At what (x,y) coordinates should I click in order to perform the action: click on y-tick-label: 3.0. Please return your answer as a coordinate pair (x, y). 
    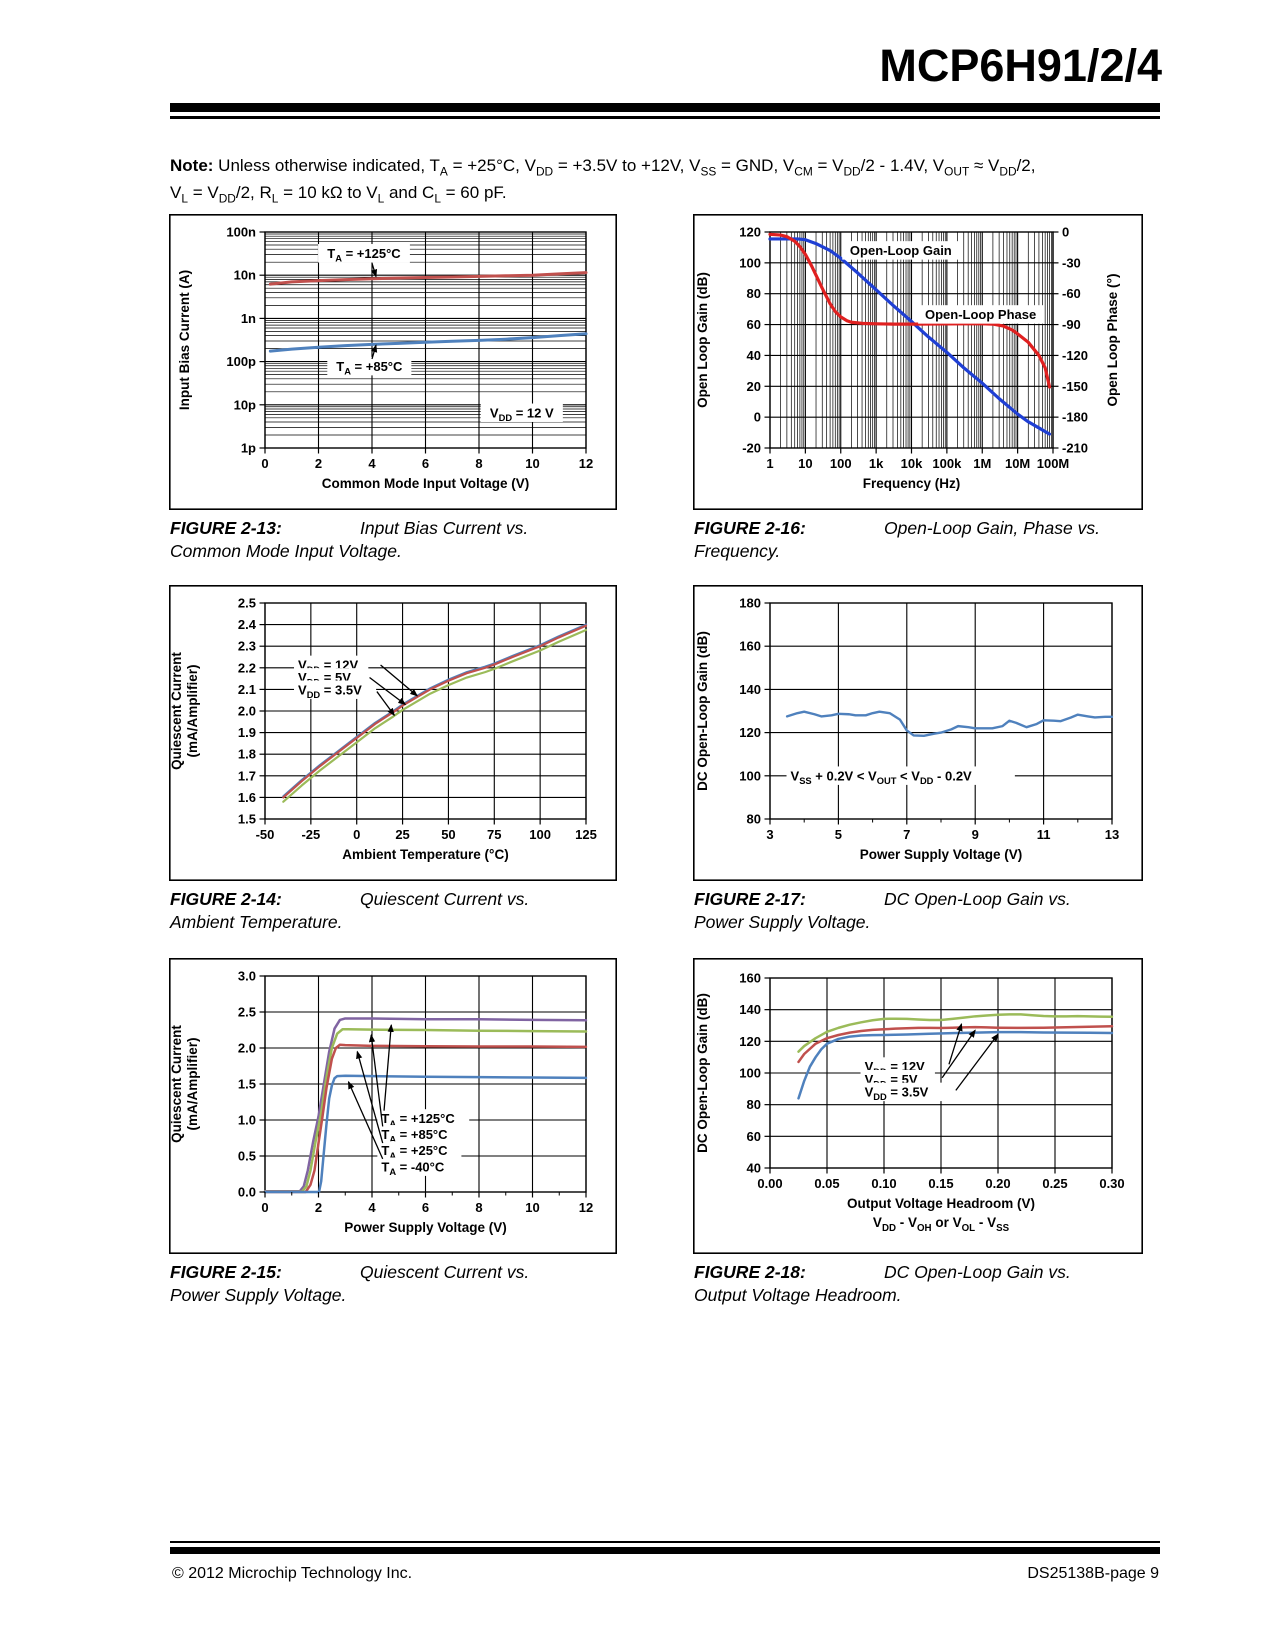
    Looking at the image, I should click on (247, 976).